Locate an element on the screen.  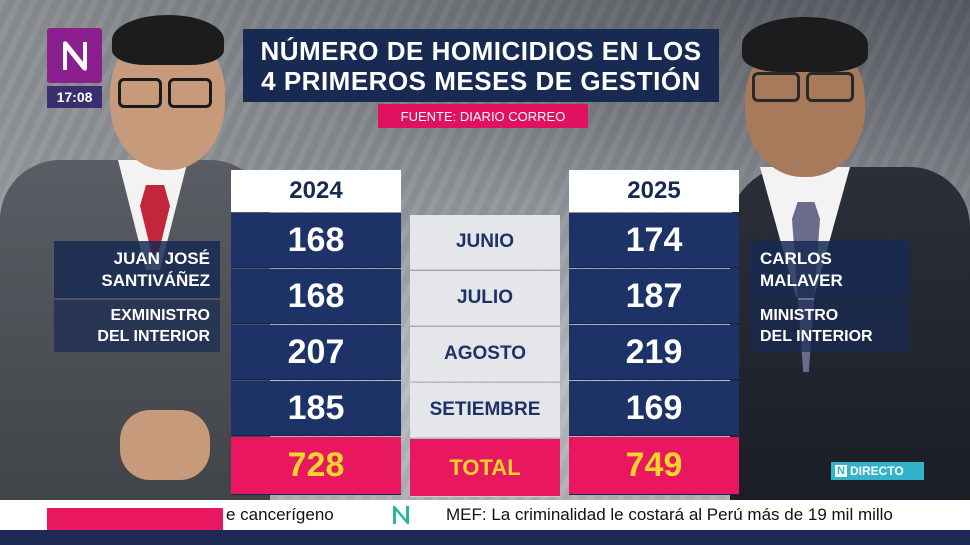
left-person-role: EXMINISTRO DEL INTERIOR is located at coordinates (153, 326).